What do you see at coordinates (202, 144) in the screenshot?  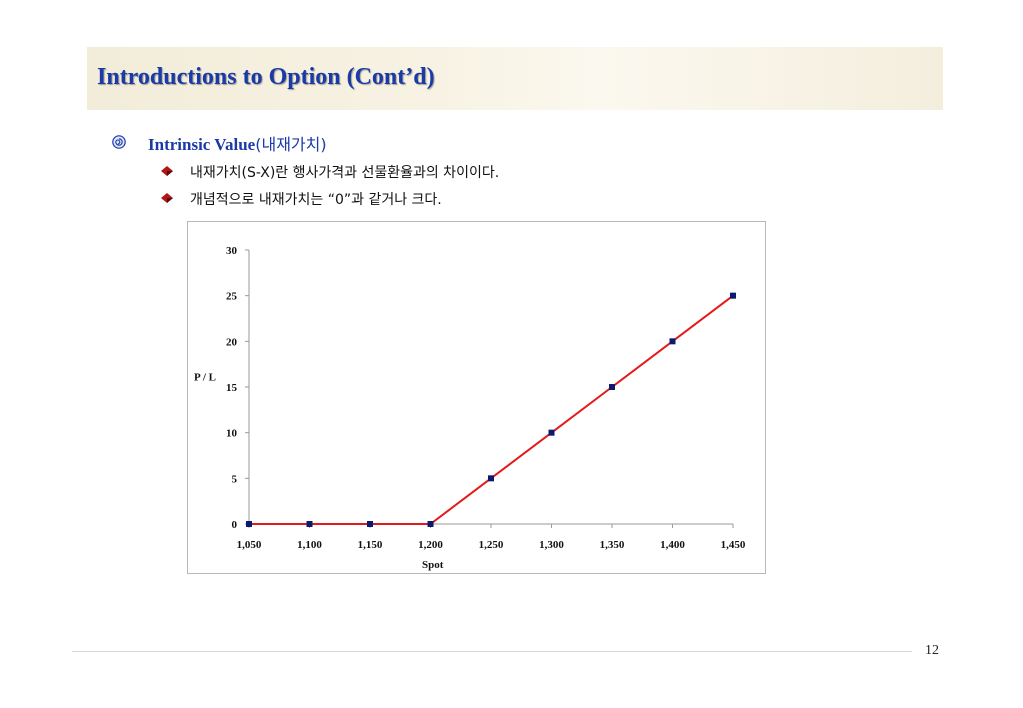 I see `heading-en: Intrinsic Value` at bounding box center [202, 144].